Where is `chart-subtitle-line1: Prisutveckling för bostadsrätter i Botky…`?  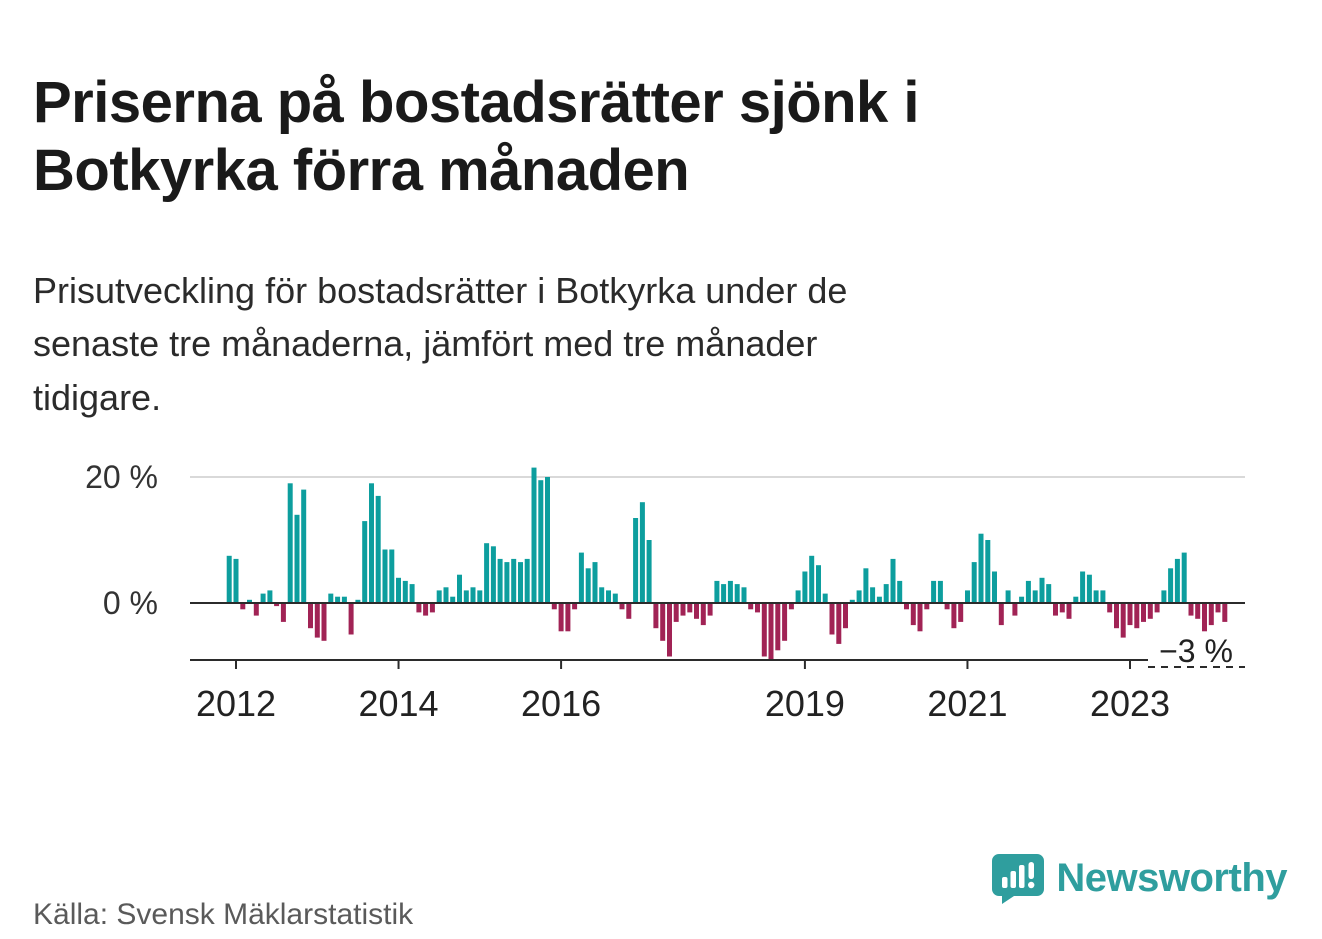
chart-subtitle-line1: Prisutveckling för bostadsrätter i Botky… is located at coordinates (440, 290).